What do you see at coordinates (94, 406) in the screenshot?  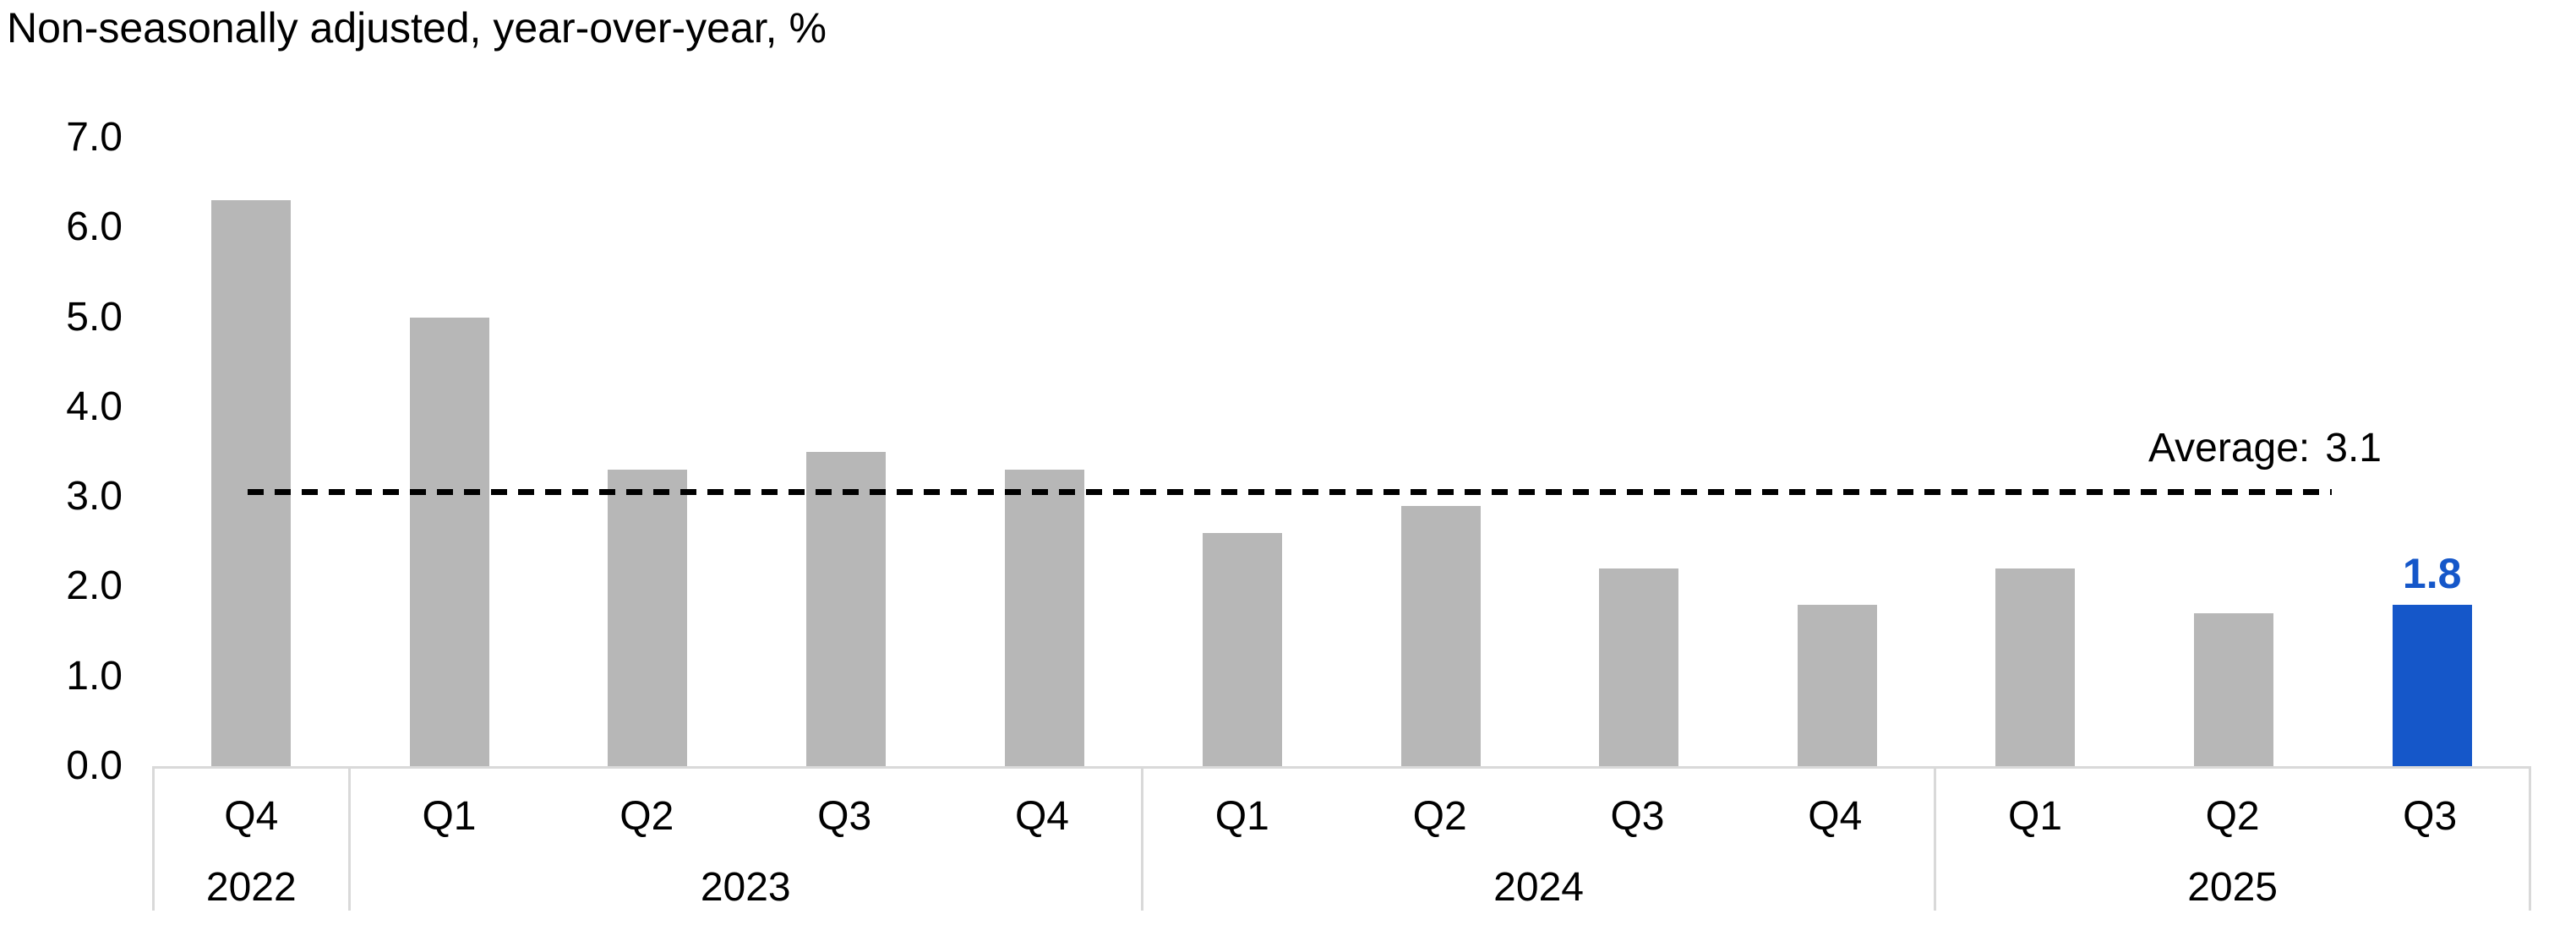 I see `y-axis-tick-label: 4.0` at bounding box center [94, 406].